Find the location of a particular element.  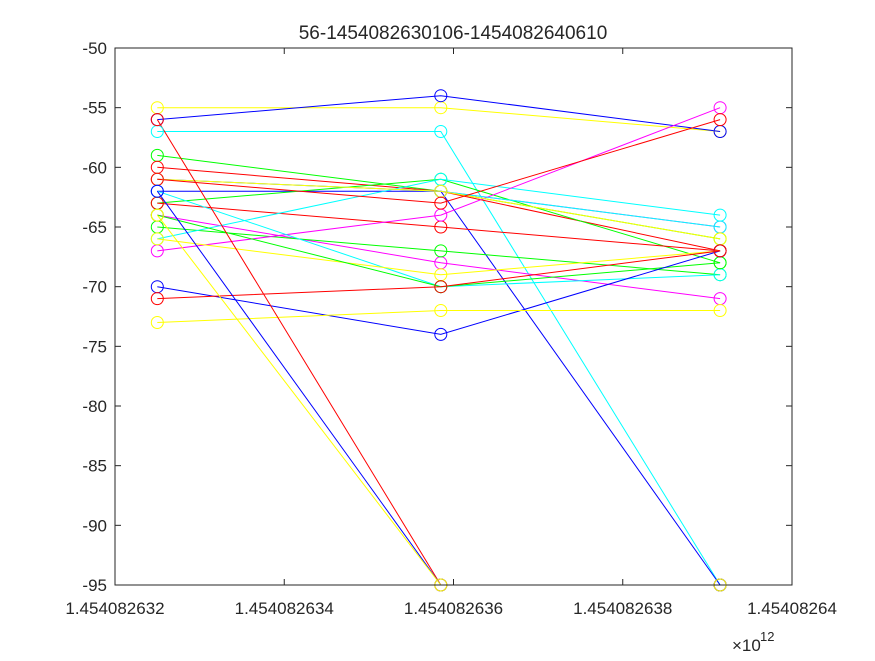

y-tick-label: -85 is located at coordinates (94, 466).